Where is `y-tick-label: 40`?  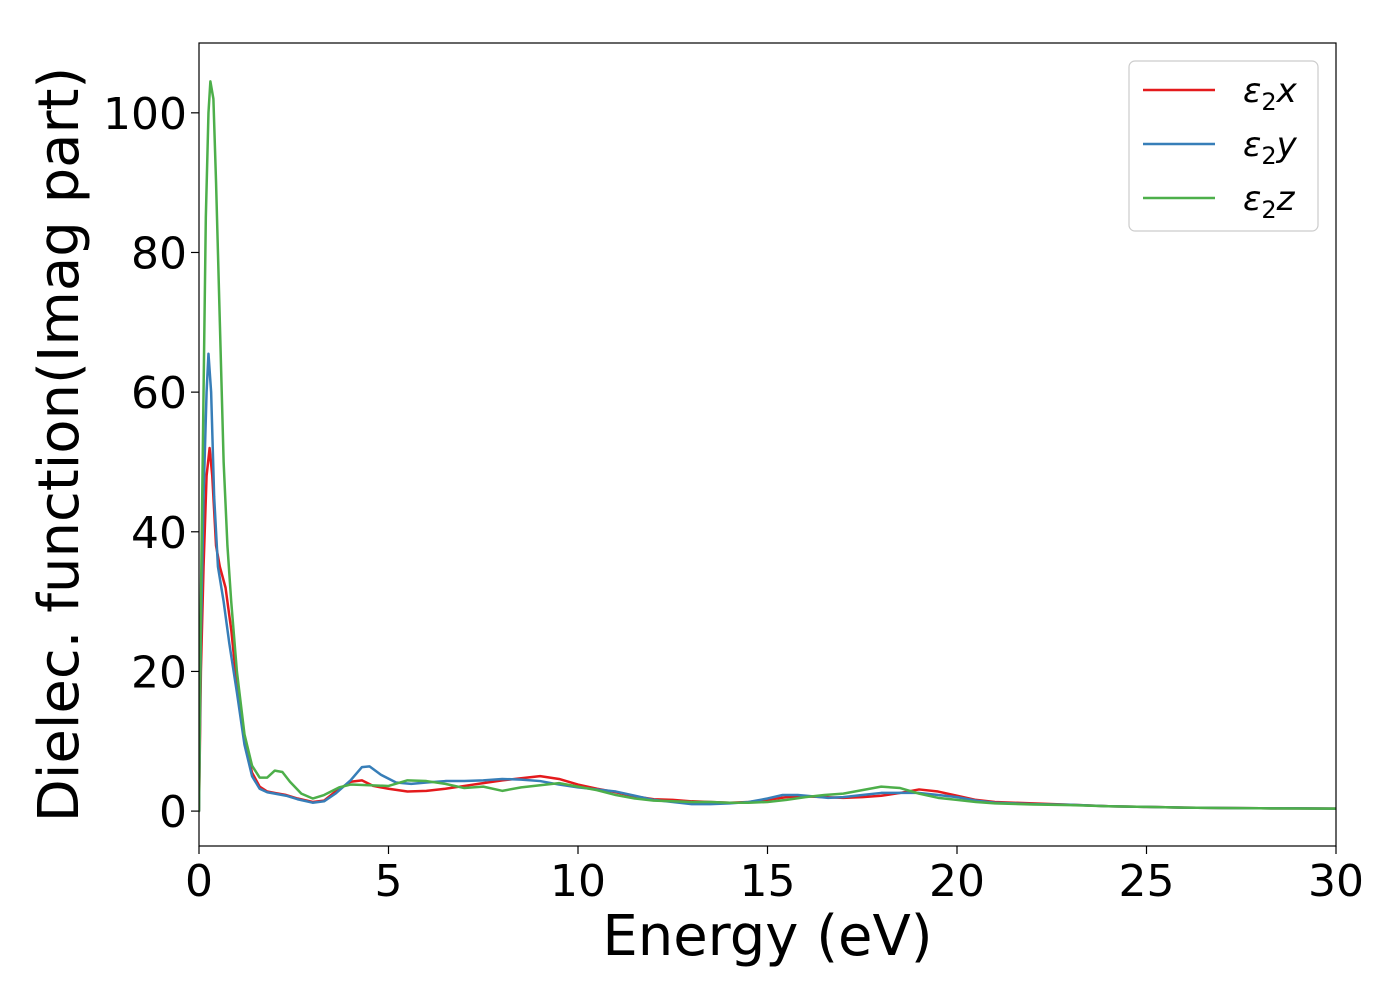
y-tick-label: 40 is located at coordinates (159, 533).